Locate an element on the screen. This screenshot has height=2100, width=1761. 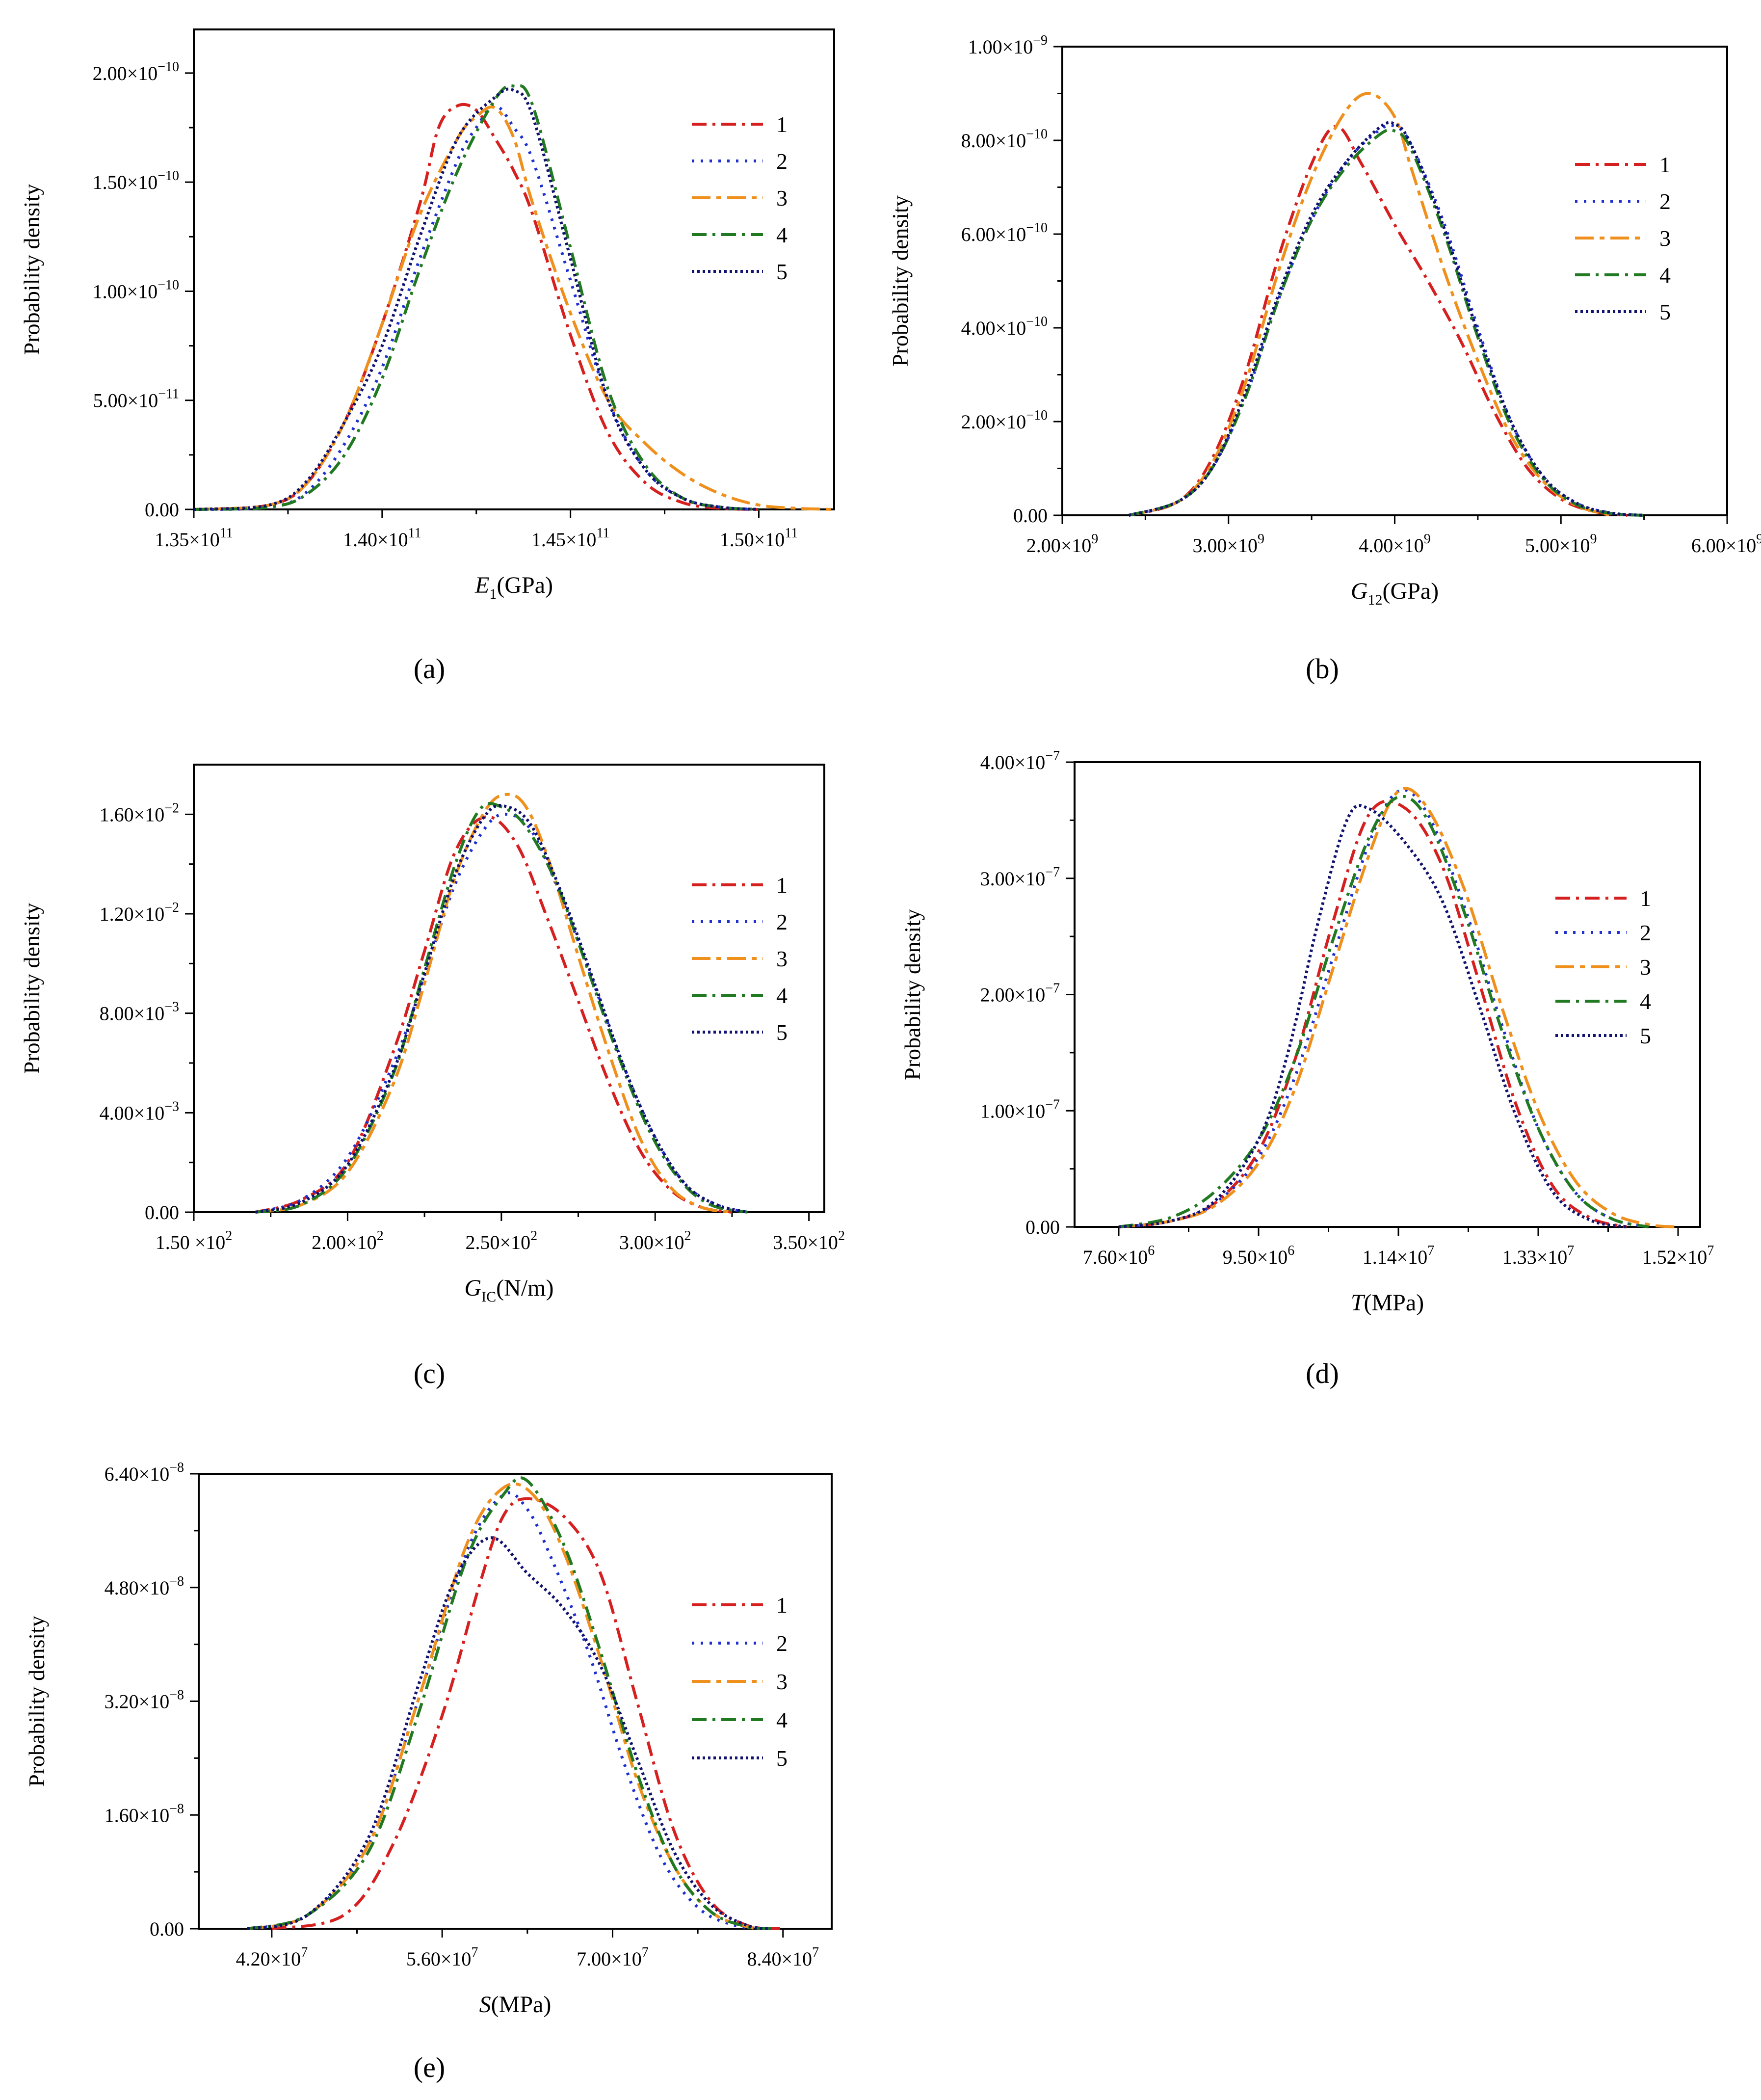
x-tick-label: 7.00×10⁷ is located at coordinates (613, 1958).